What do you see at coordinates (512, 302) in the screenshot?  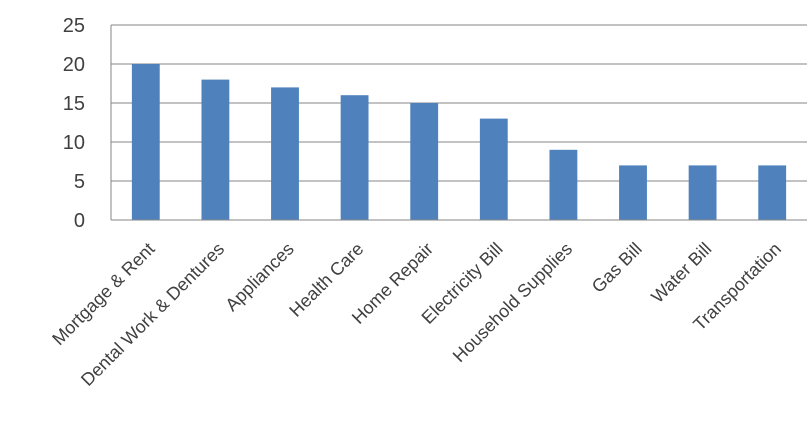 I see `category-label: Household Supplies` at bounding box center [512, 302].